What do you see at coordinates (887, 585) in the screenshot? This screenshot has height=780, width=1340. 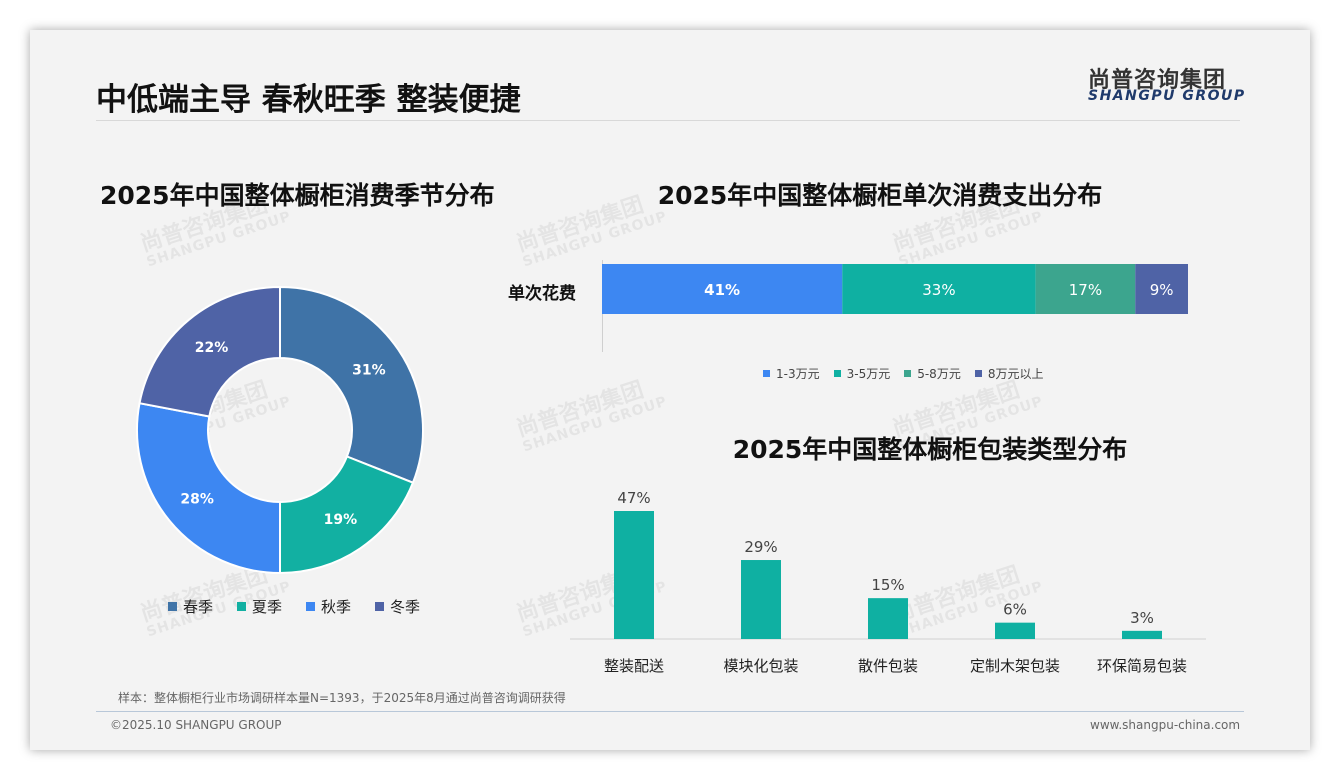 I see `column-value-label: 15%` at bounding box center [887, 585].